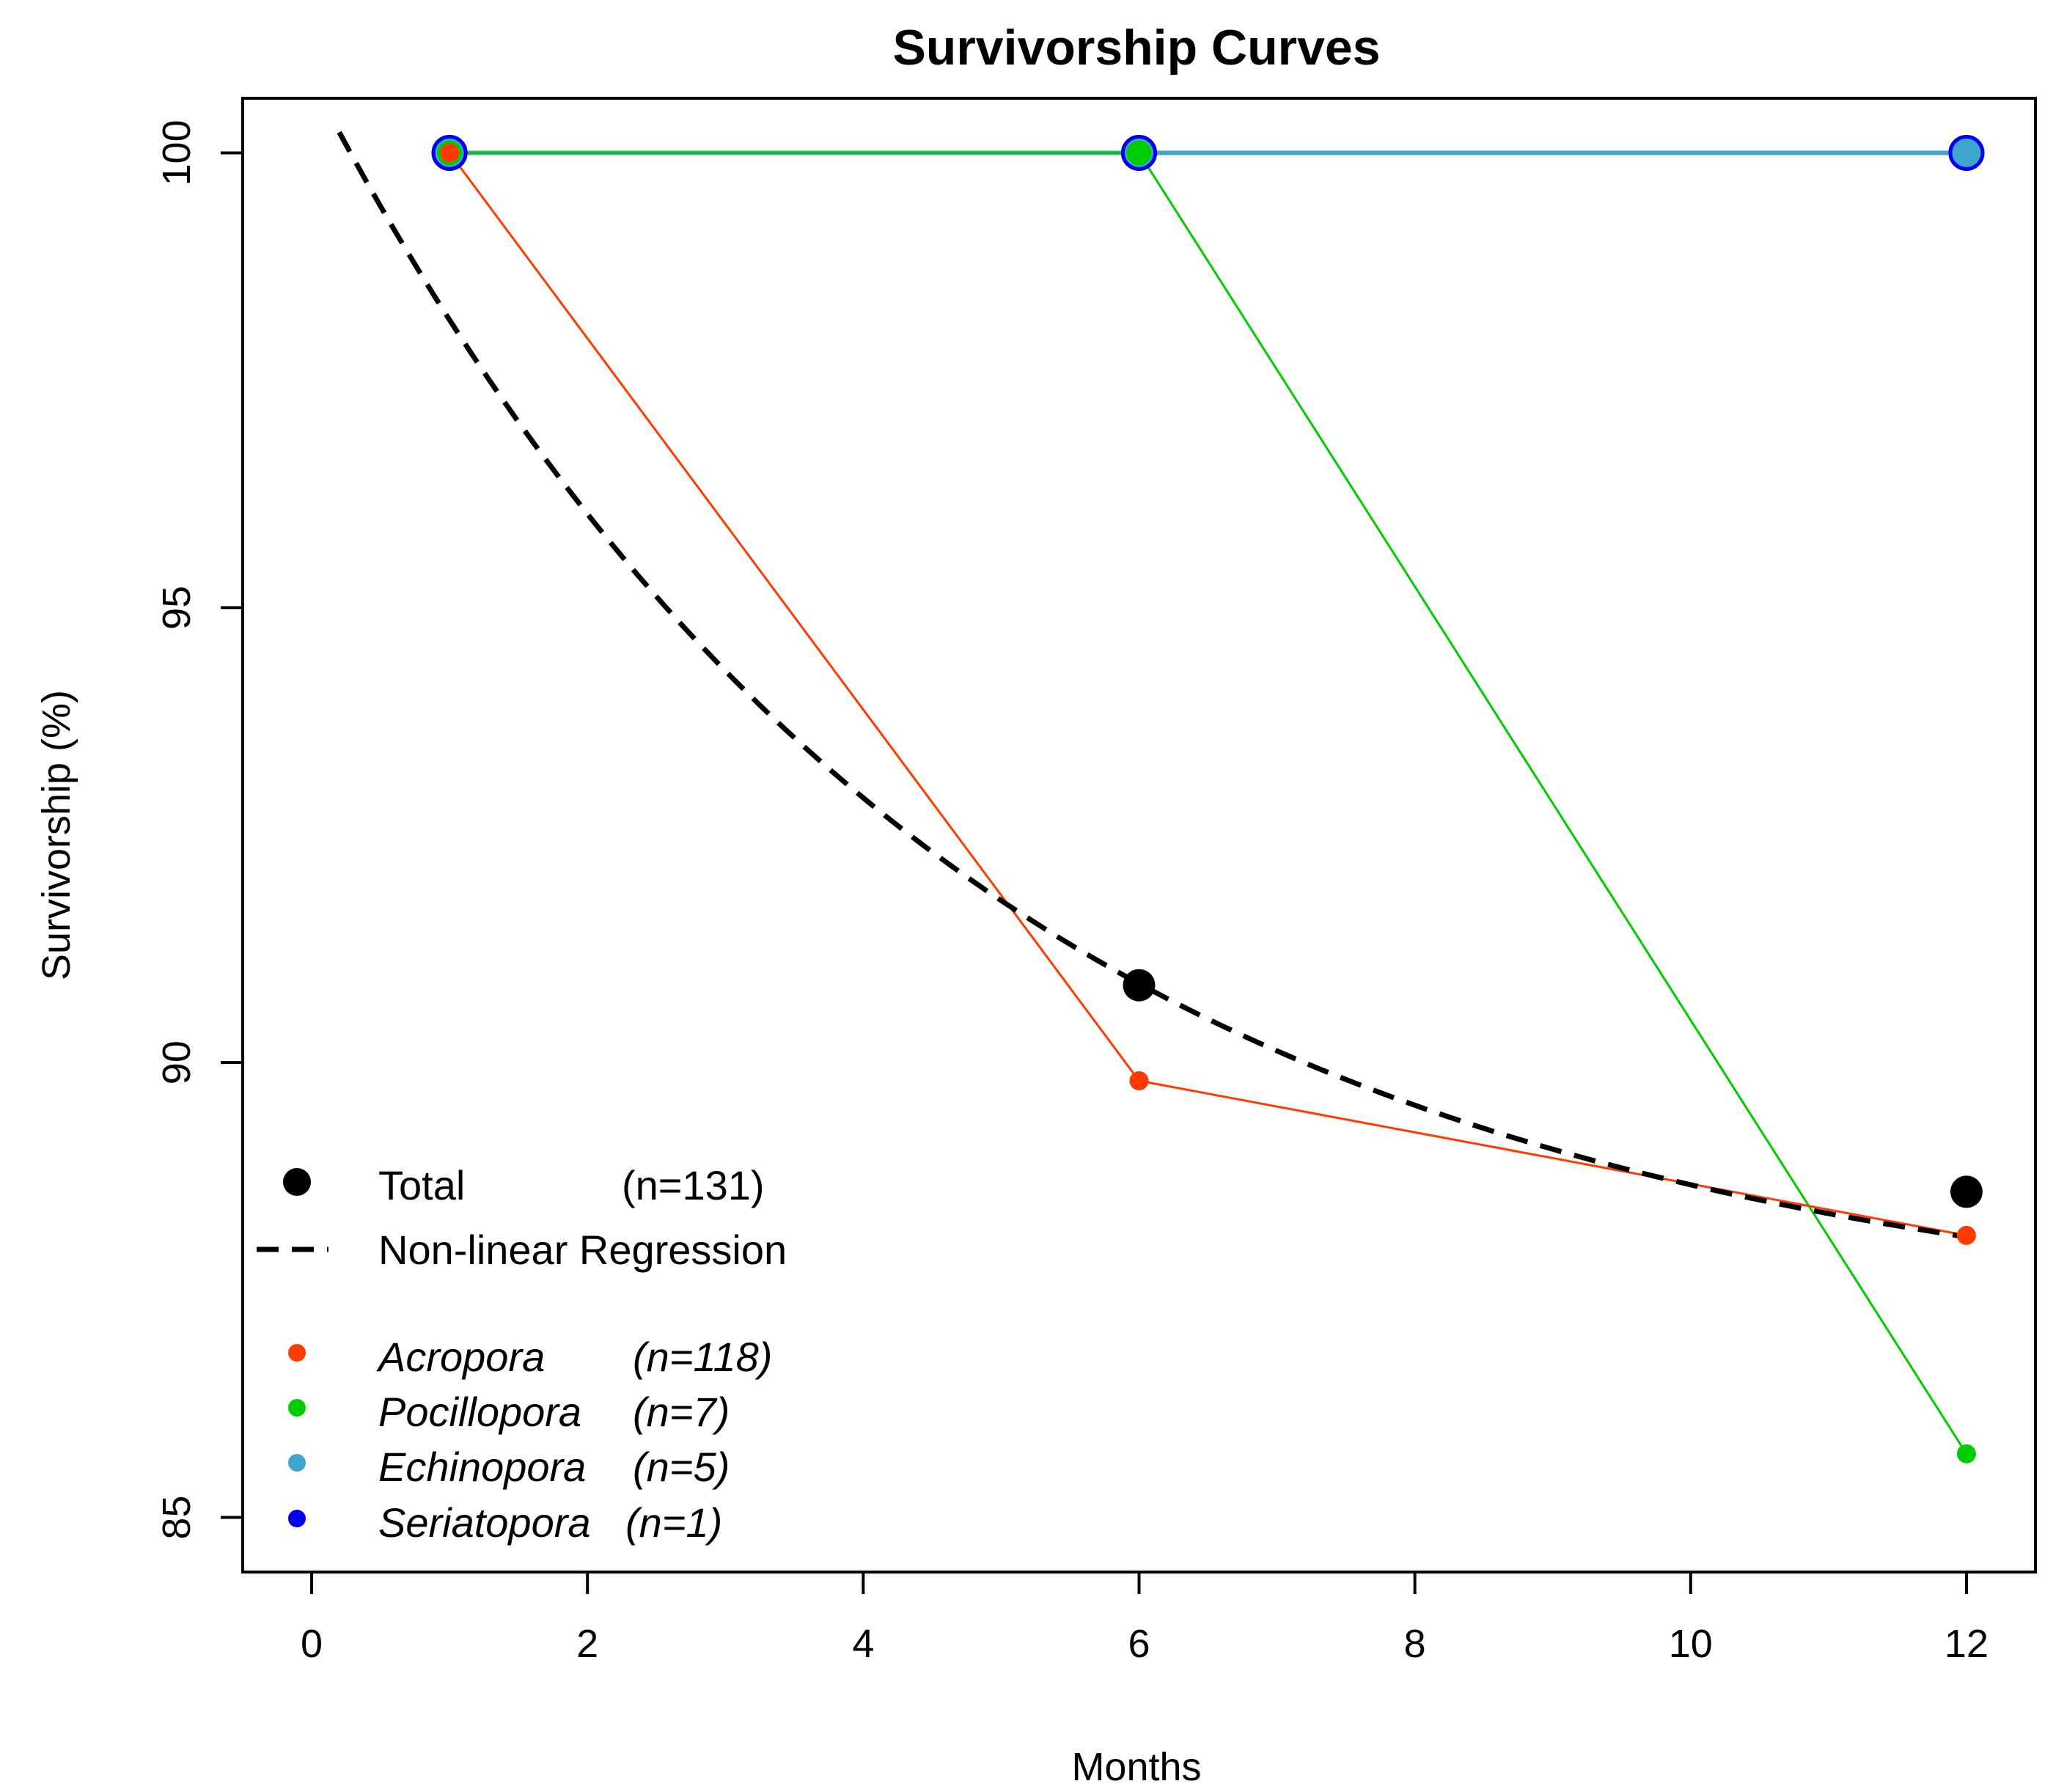  What do you see at coordinates (1136, 1767) in the screenshot?
I see `x-axis-label: Months` at bounding box center [1136, 1767].